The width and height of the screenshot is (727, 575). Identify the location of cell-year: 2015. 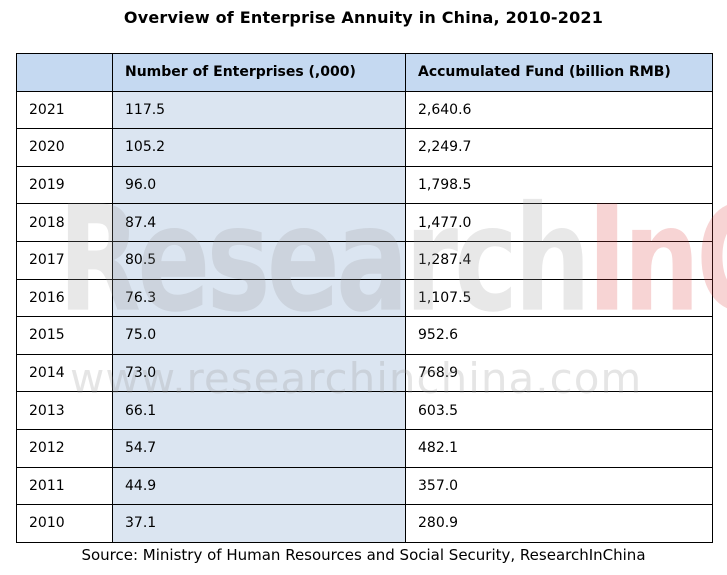
(64, 335).